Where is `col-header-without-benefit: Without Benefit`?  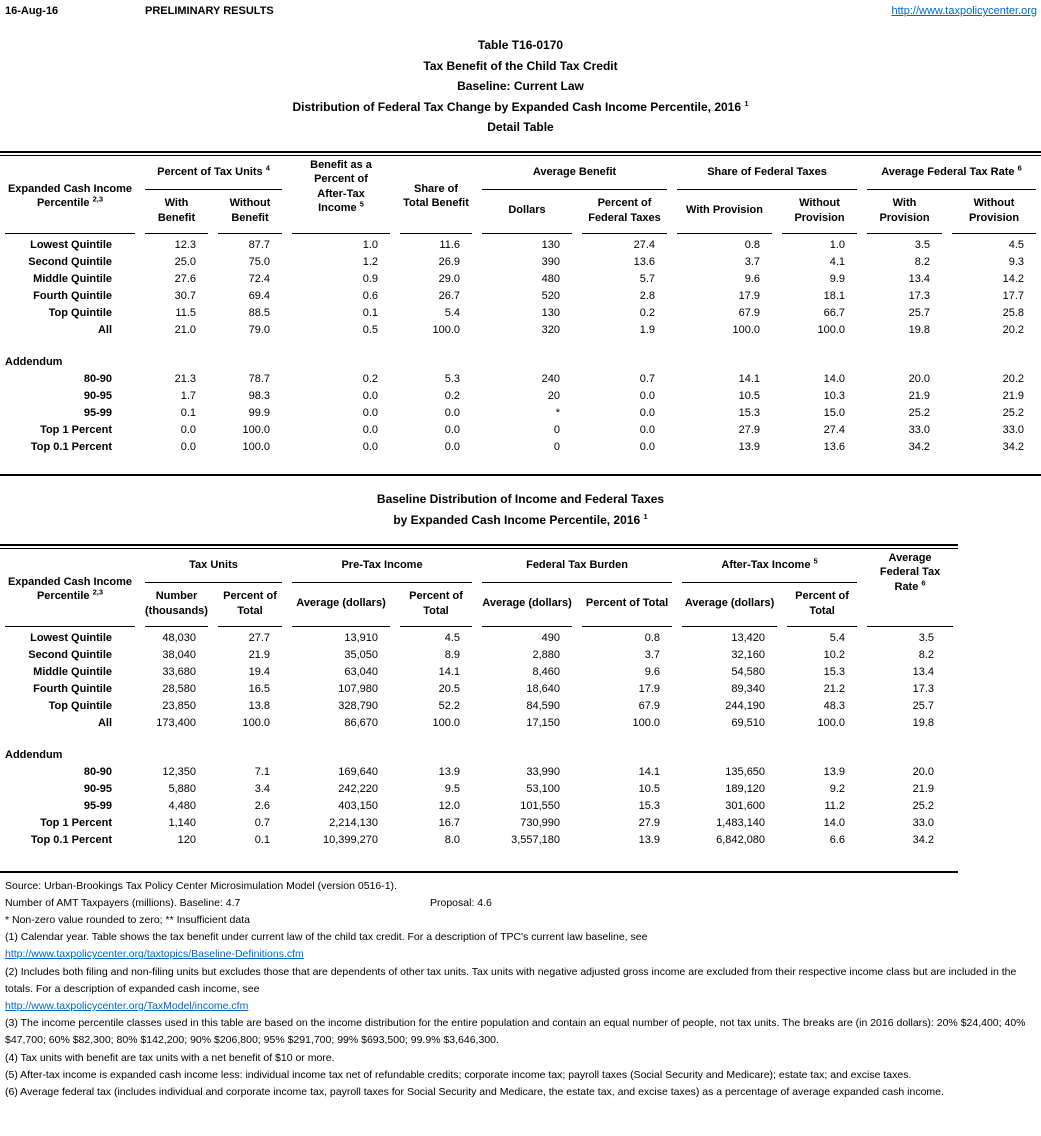 col-header-without-benefit: Without Benefit is located at coordinates (250, 213).